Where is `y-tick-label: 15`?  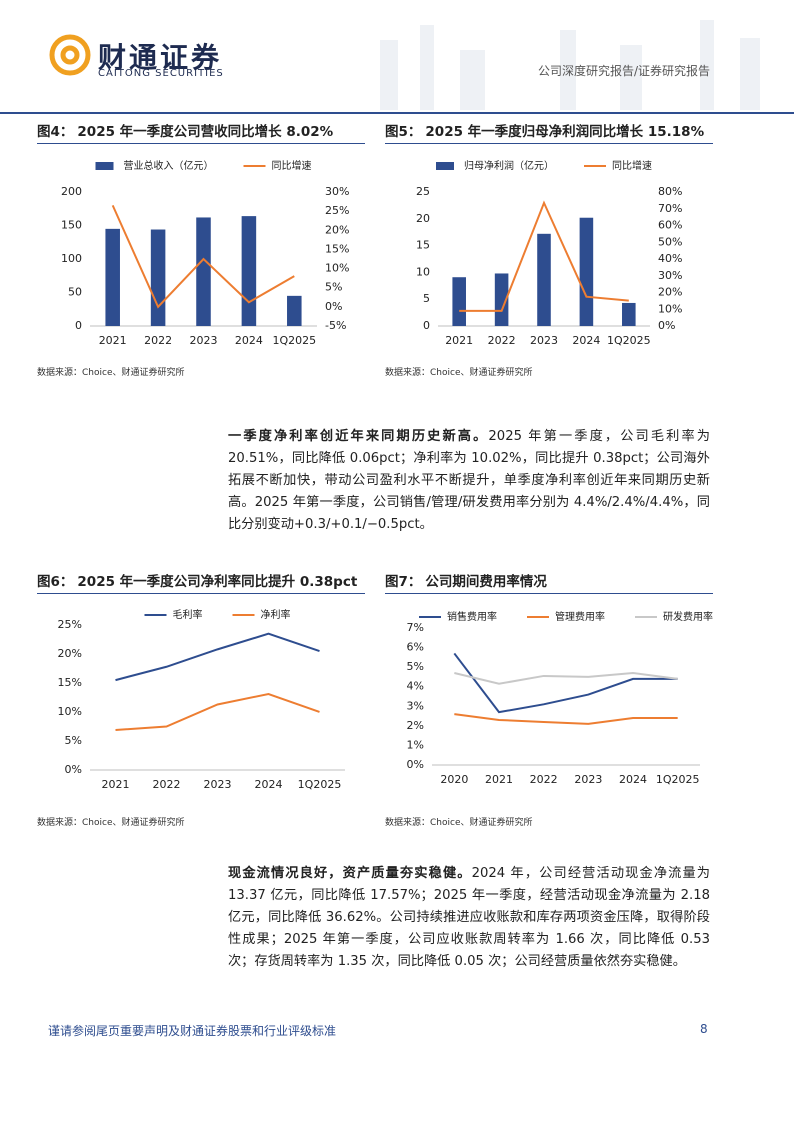
y-tick-label: 15 is located at coordinates (423, 245).